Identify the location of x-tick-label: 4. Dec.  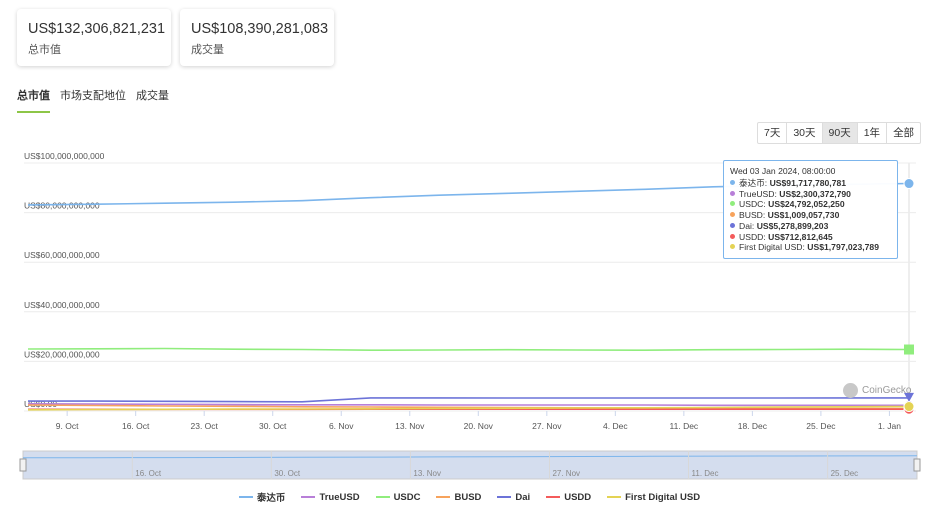
(615, 426).